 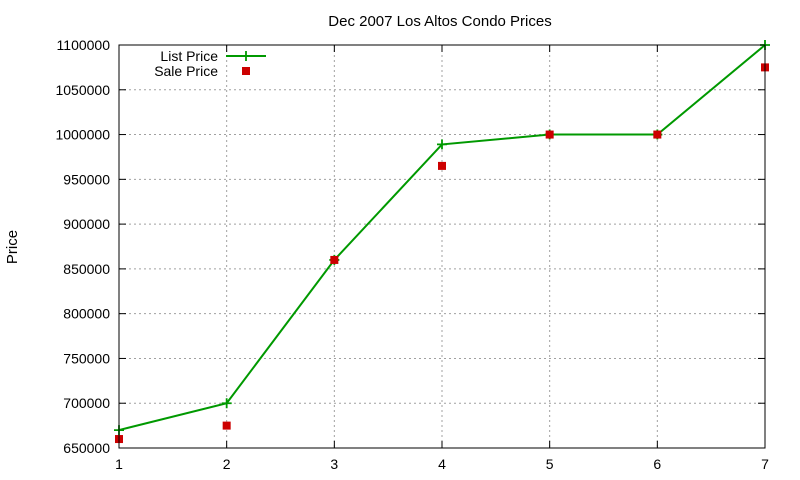 I want to click on y-axis-label: Price, so click(x=12, y=247).